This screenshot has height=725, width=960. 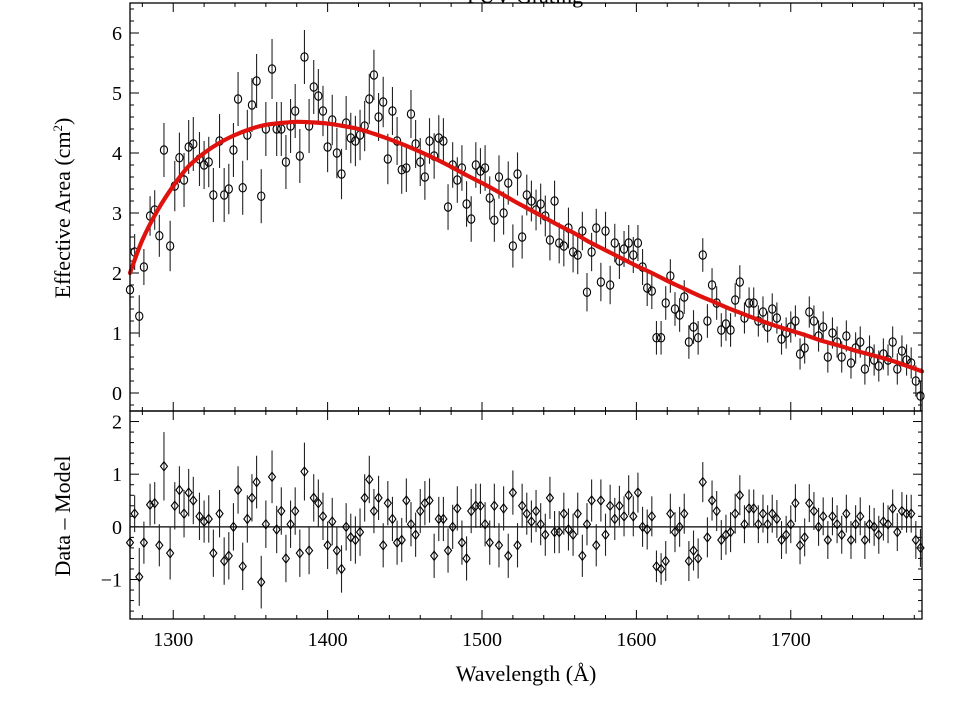 What do you see at coordinates (328, 640) in the screenshot?
I see `bottom-x-tick-label: 1400` at bounding box center [328, 640].